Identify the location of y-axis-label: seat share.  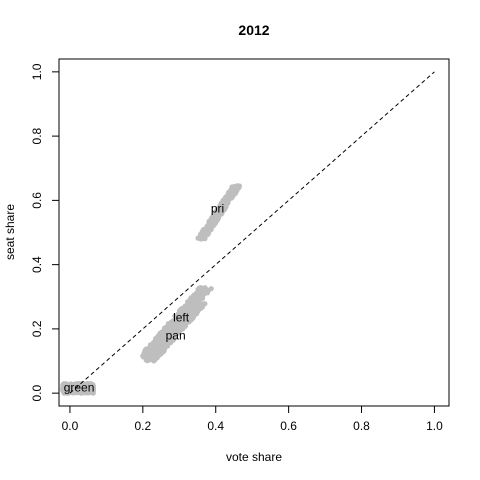
(10, 232).